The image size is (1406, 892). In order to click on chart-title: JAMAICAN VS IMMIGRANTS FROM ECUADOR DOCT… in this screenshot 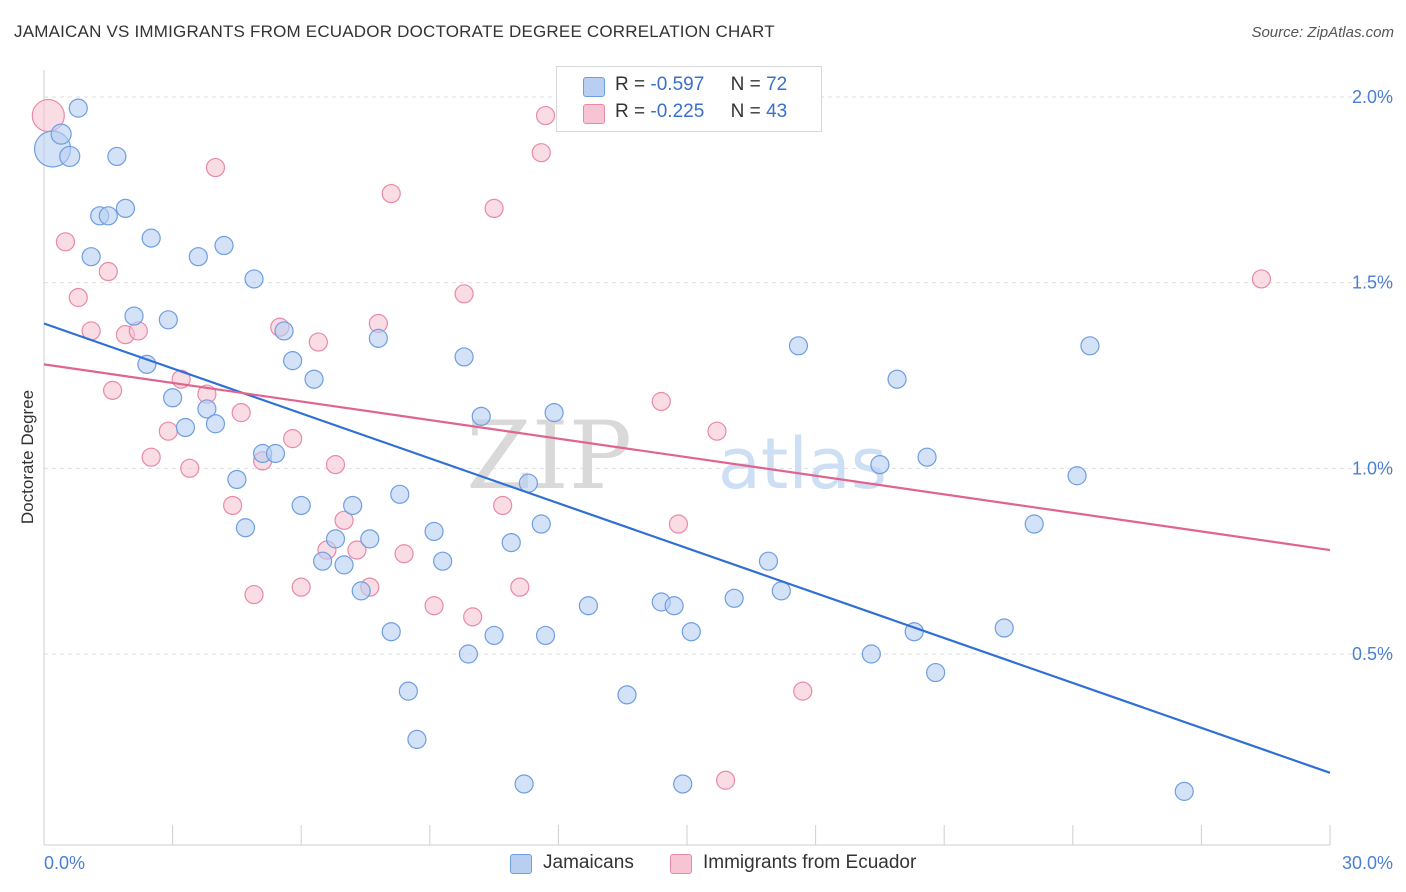, I will do `click(394, 31)`.